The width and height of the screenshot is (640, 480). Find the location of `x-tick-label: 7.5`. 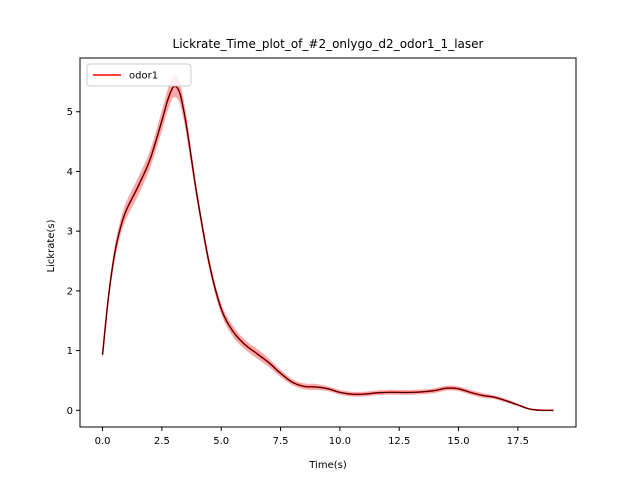

x-tick-label: 7.5 is located at coordinates (281, 441).